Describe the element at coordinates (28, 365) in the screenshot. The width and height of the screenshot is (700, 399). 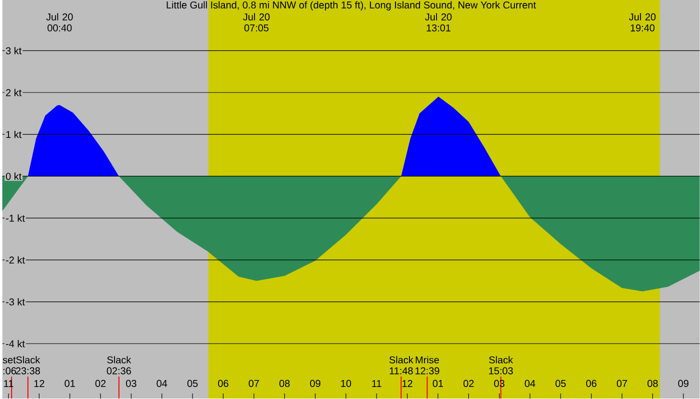
I see `ref-line-label: Slack 23:38` at that location.